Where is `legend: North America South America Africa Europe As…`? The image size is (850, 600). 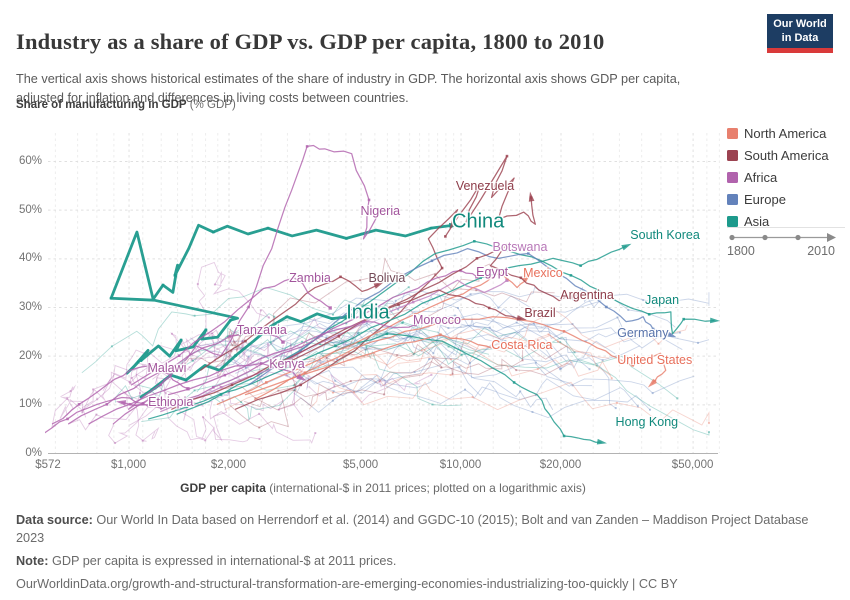
legend: North America South America Africa Europe As… is located at coordinates (778, 177).